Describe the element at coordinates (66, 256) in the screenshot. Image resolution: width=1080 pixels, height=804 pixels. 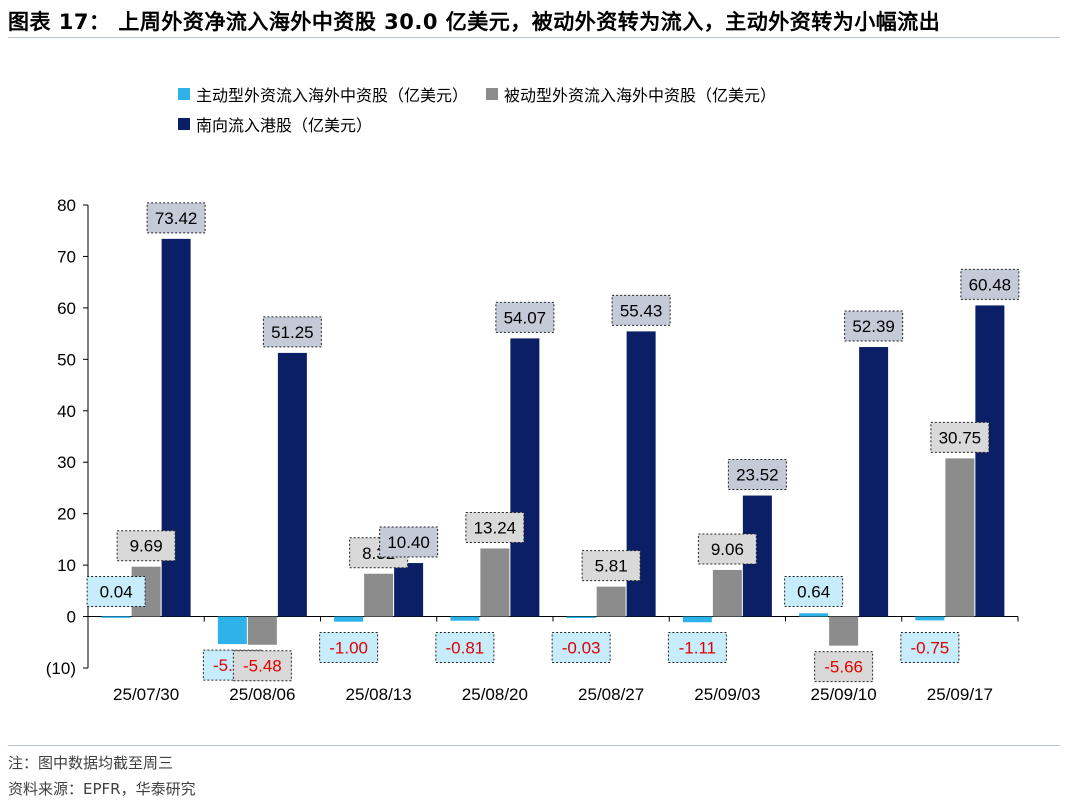
I see `y-tick-label: 70` at that location.